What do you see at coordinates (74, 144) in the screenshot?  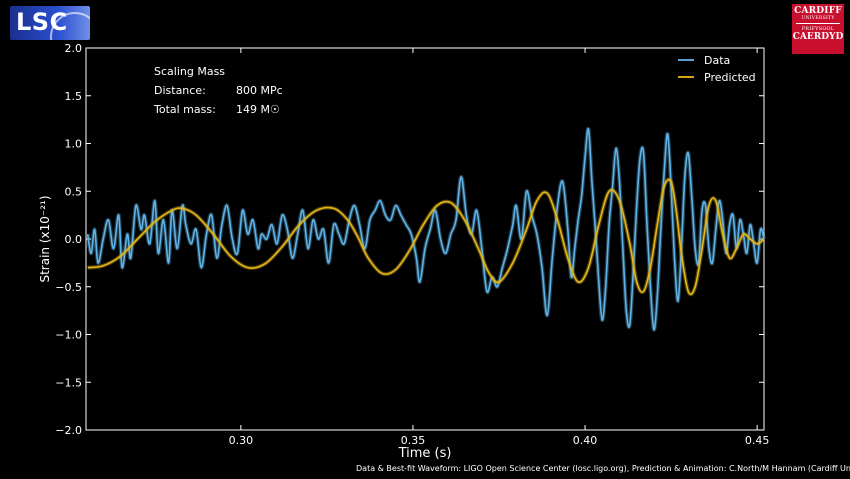 I see `y-tick-label: 1.0` at bounding box center [74, 144].